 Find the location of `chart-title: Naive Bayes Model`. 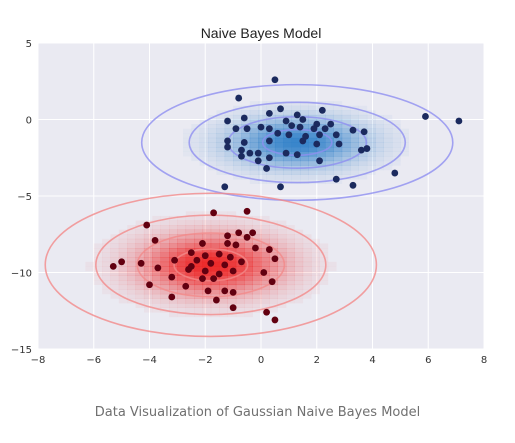

chart-title: Naive Bayes Model is located at coordinates (261, 33).